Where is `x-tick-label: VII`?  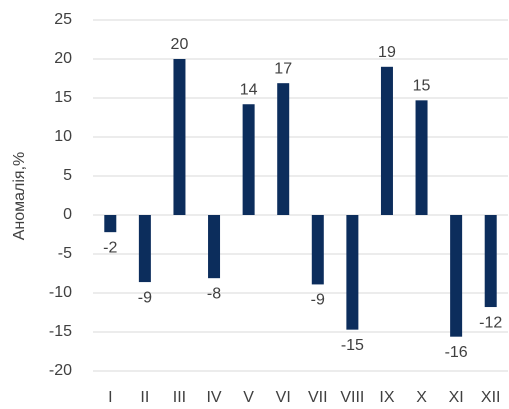
x-tick-label: VII is located at coordinates (318, 397).